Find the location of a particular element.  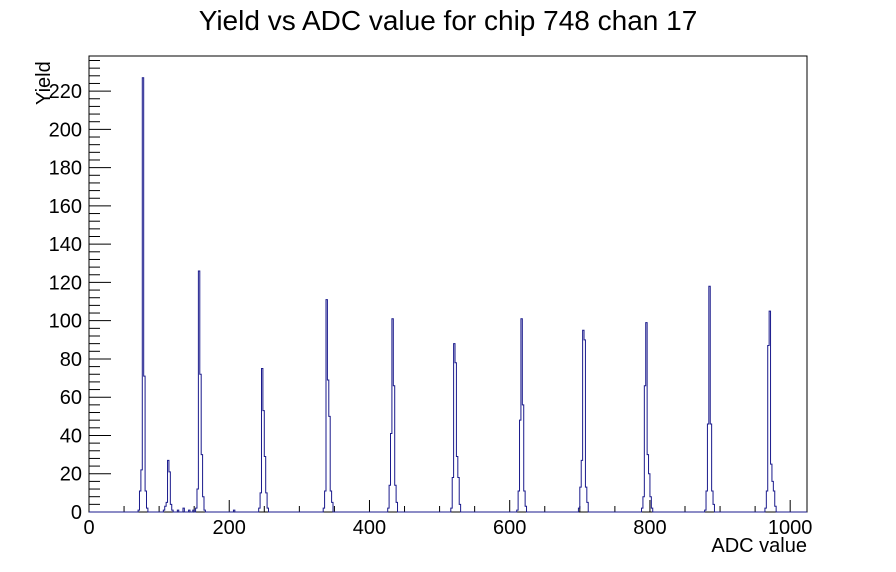

y-tick-label: 0 is located at coordinates (76, 513).